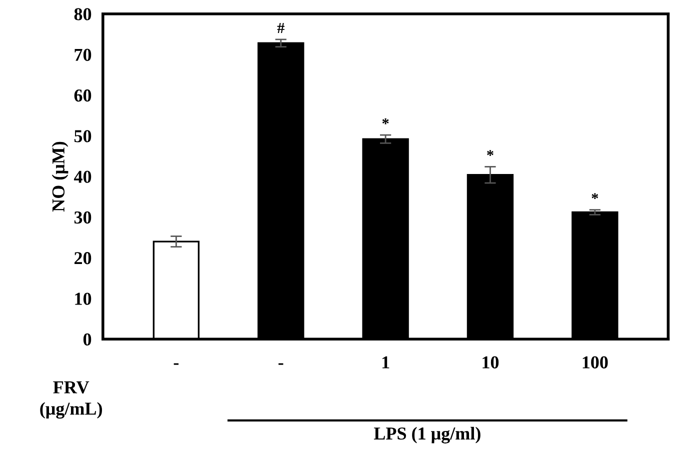  What do you see at coordinates (87, 339) in the screenshot?
I see `y-tick-label: 0` at bounding box center [87, 339].